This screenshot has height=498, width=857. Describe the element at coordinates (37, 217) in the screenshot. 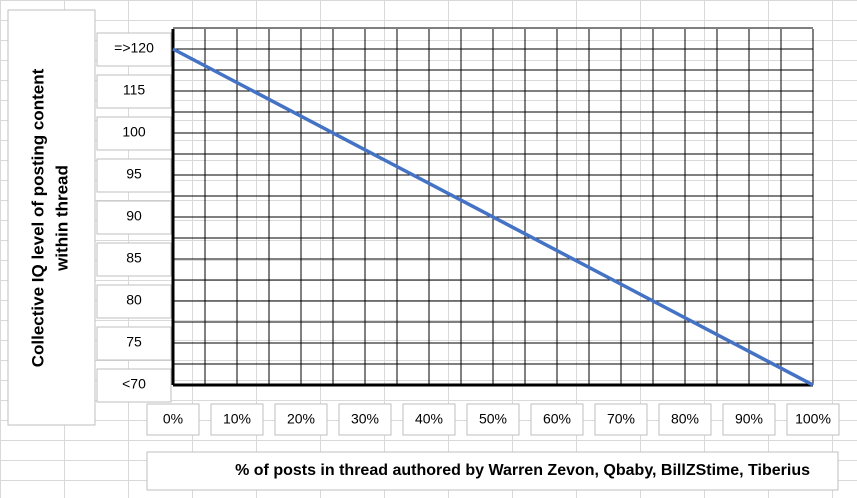

I see `y-axis-title: Collective IQ level of posting content` at that location.